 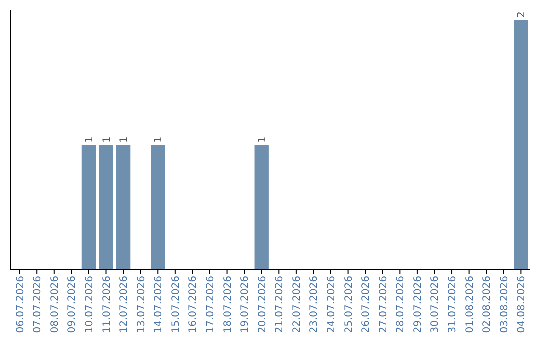 I want to click on x-tick-label: 02.08.2026, so click(x=488, y=305).